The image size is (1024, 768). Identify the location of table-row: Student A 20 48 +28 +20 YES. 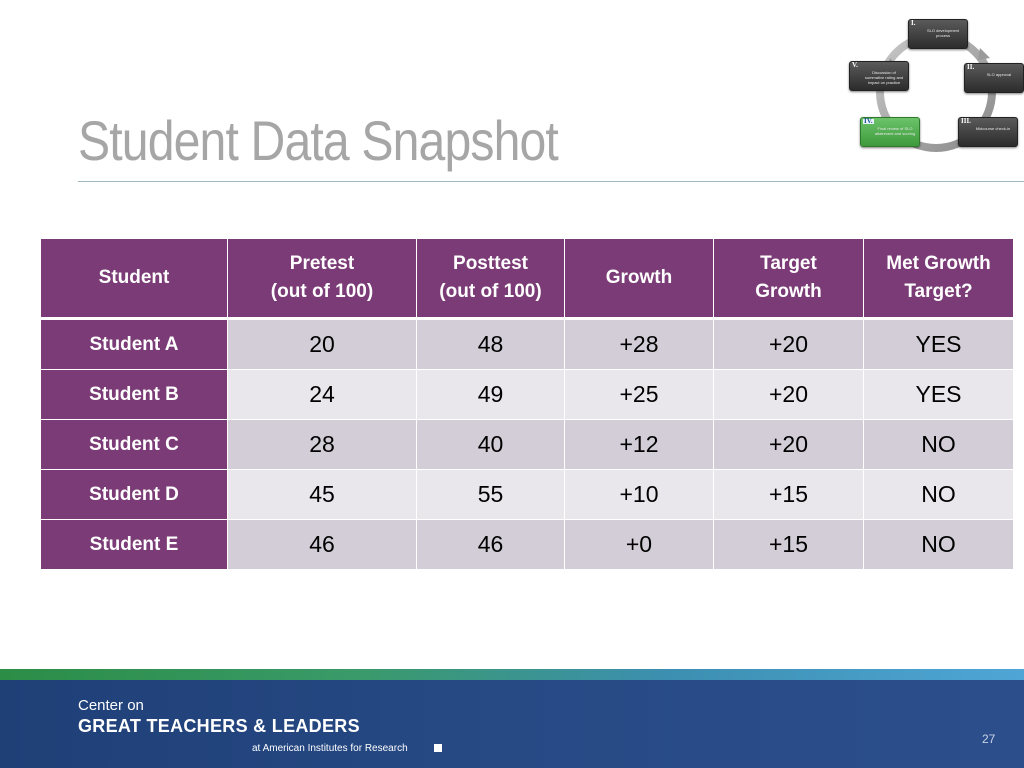
(527, 343).